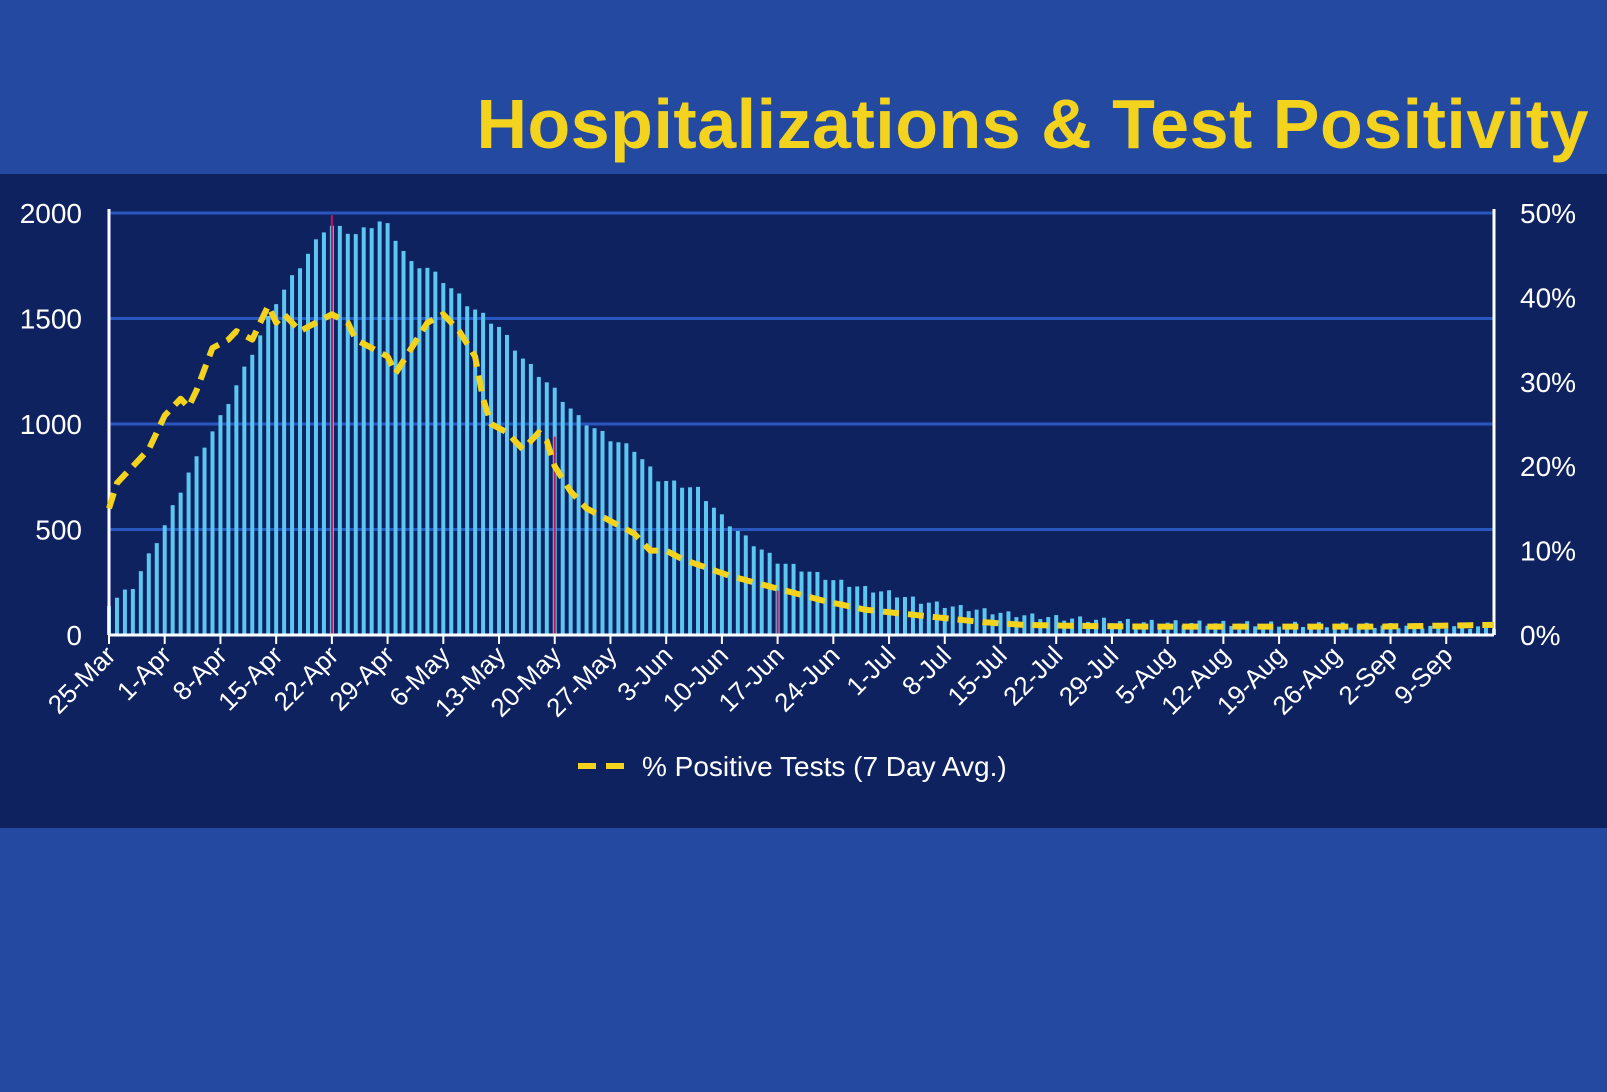 This screenshot has height=1092, width=1607. I want to click on y-left-tick-label: 1500, so click(51, 319).